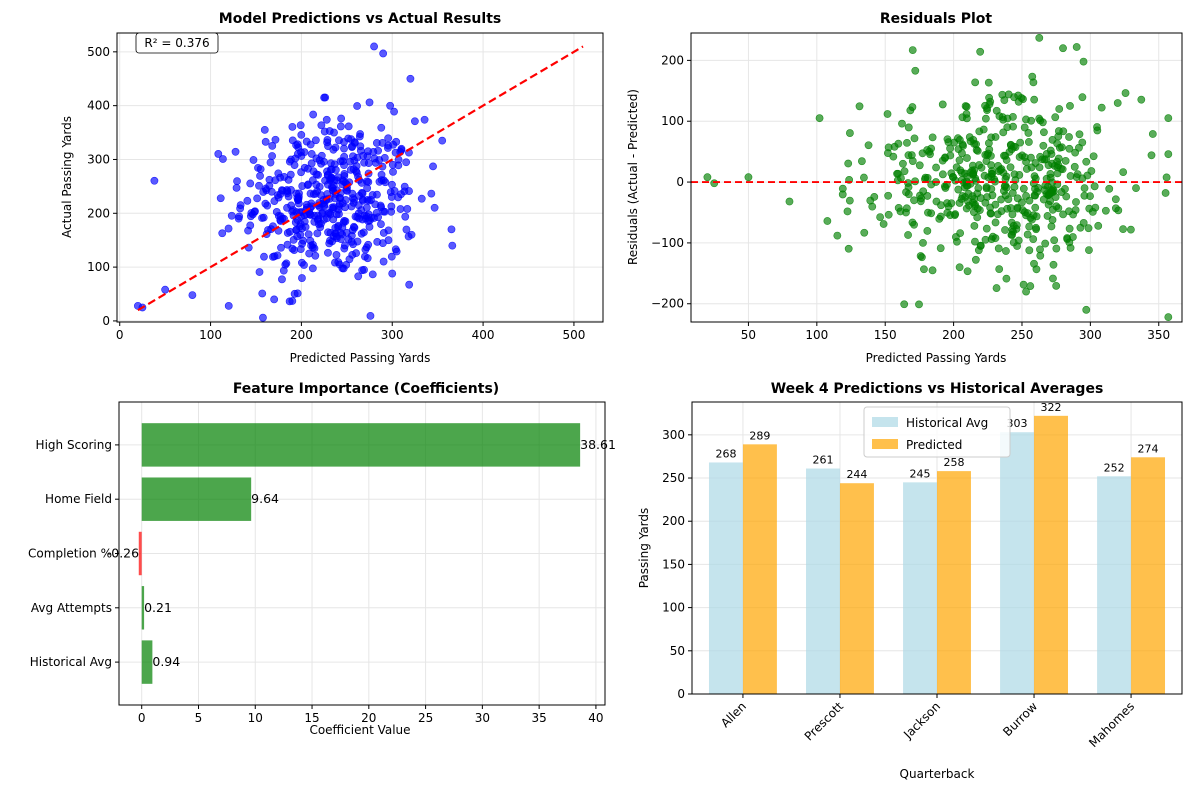  I want to click on p4-bar-predicted, so click(759, 569).